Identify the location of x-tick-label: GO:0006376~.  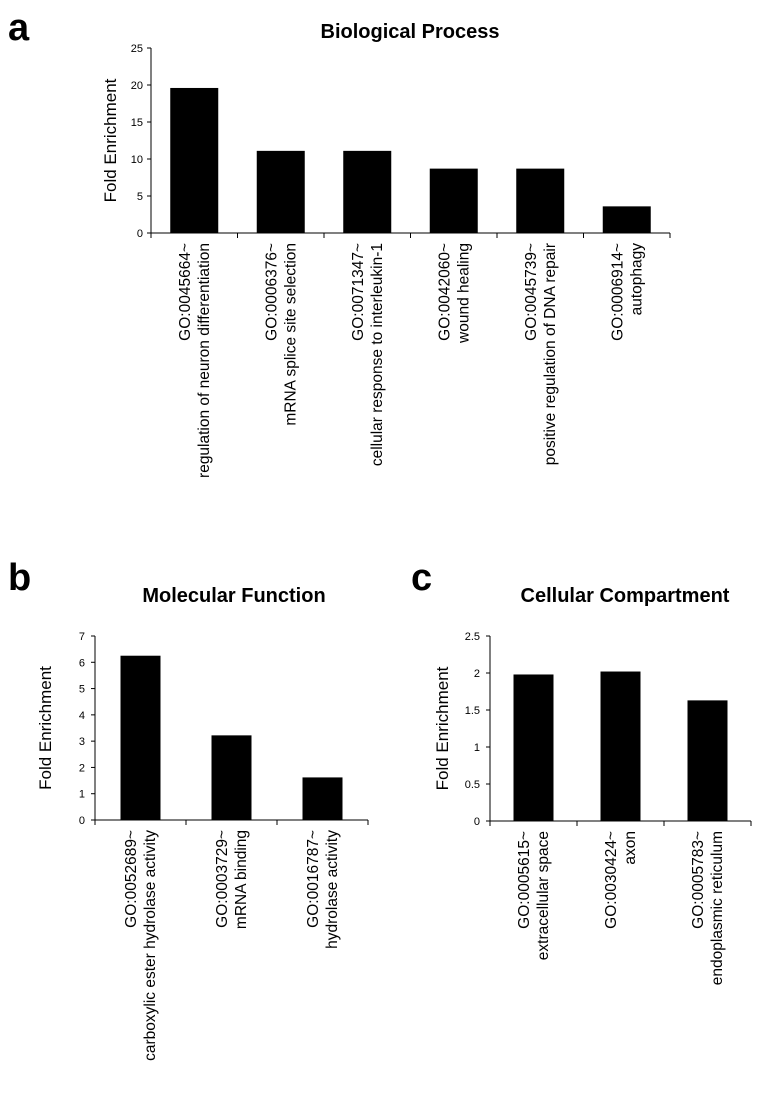
(271, 292).